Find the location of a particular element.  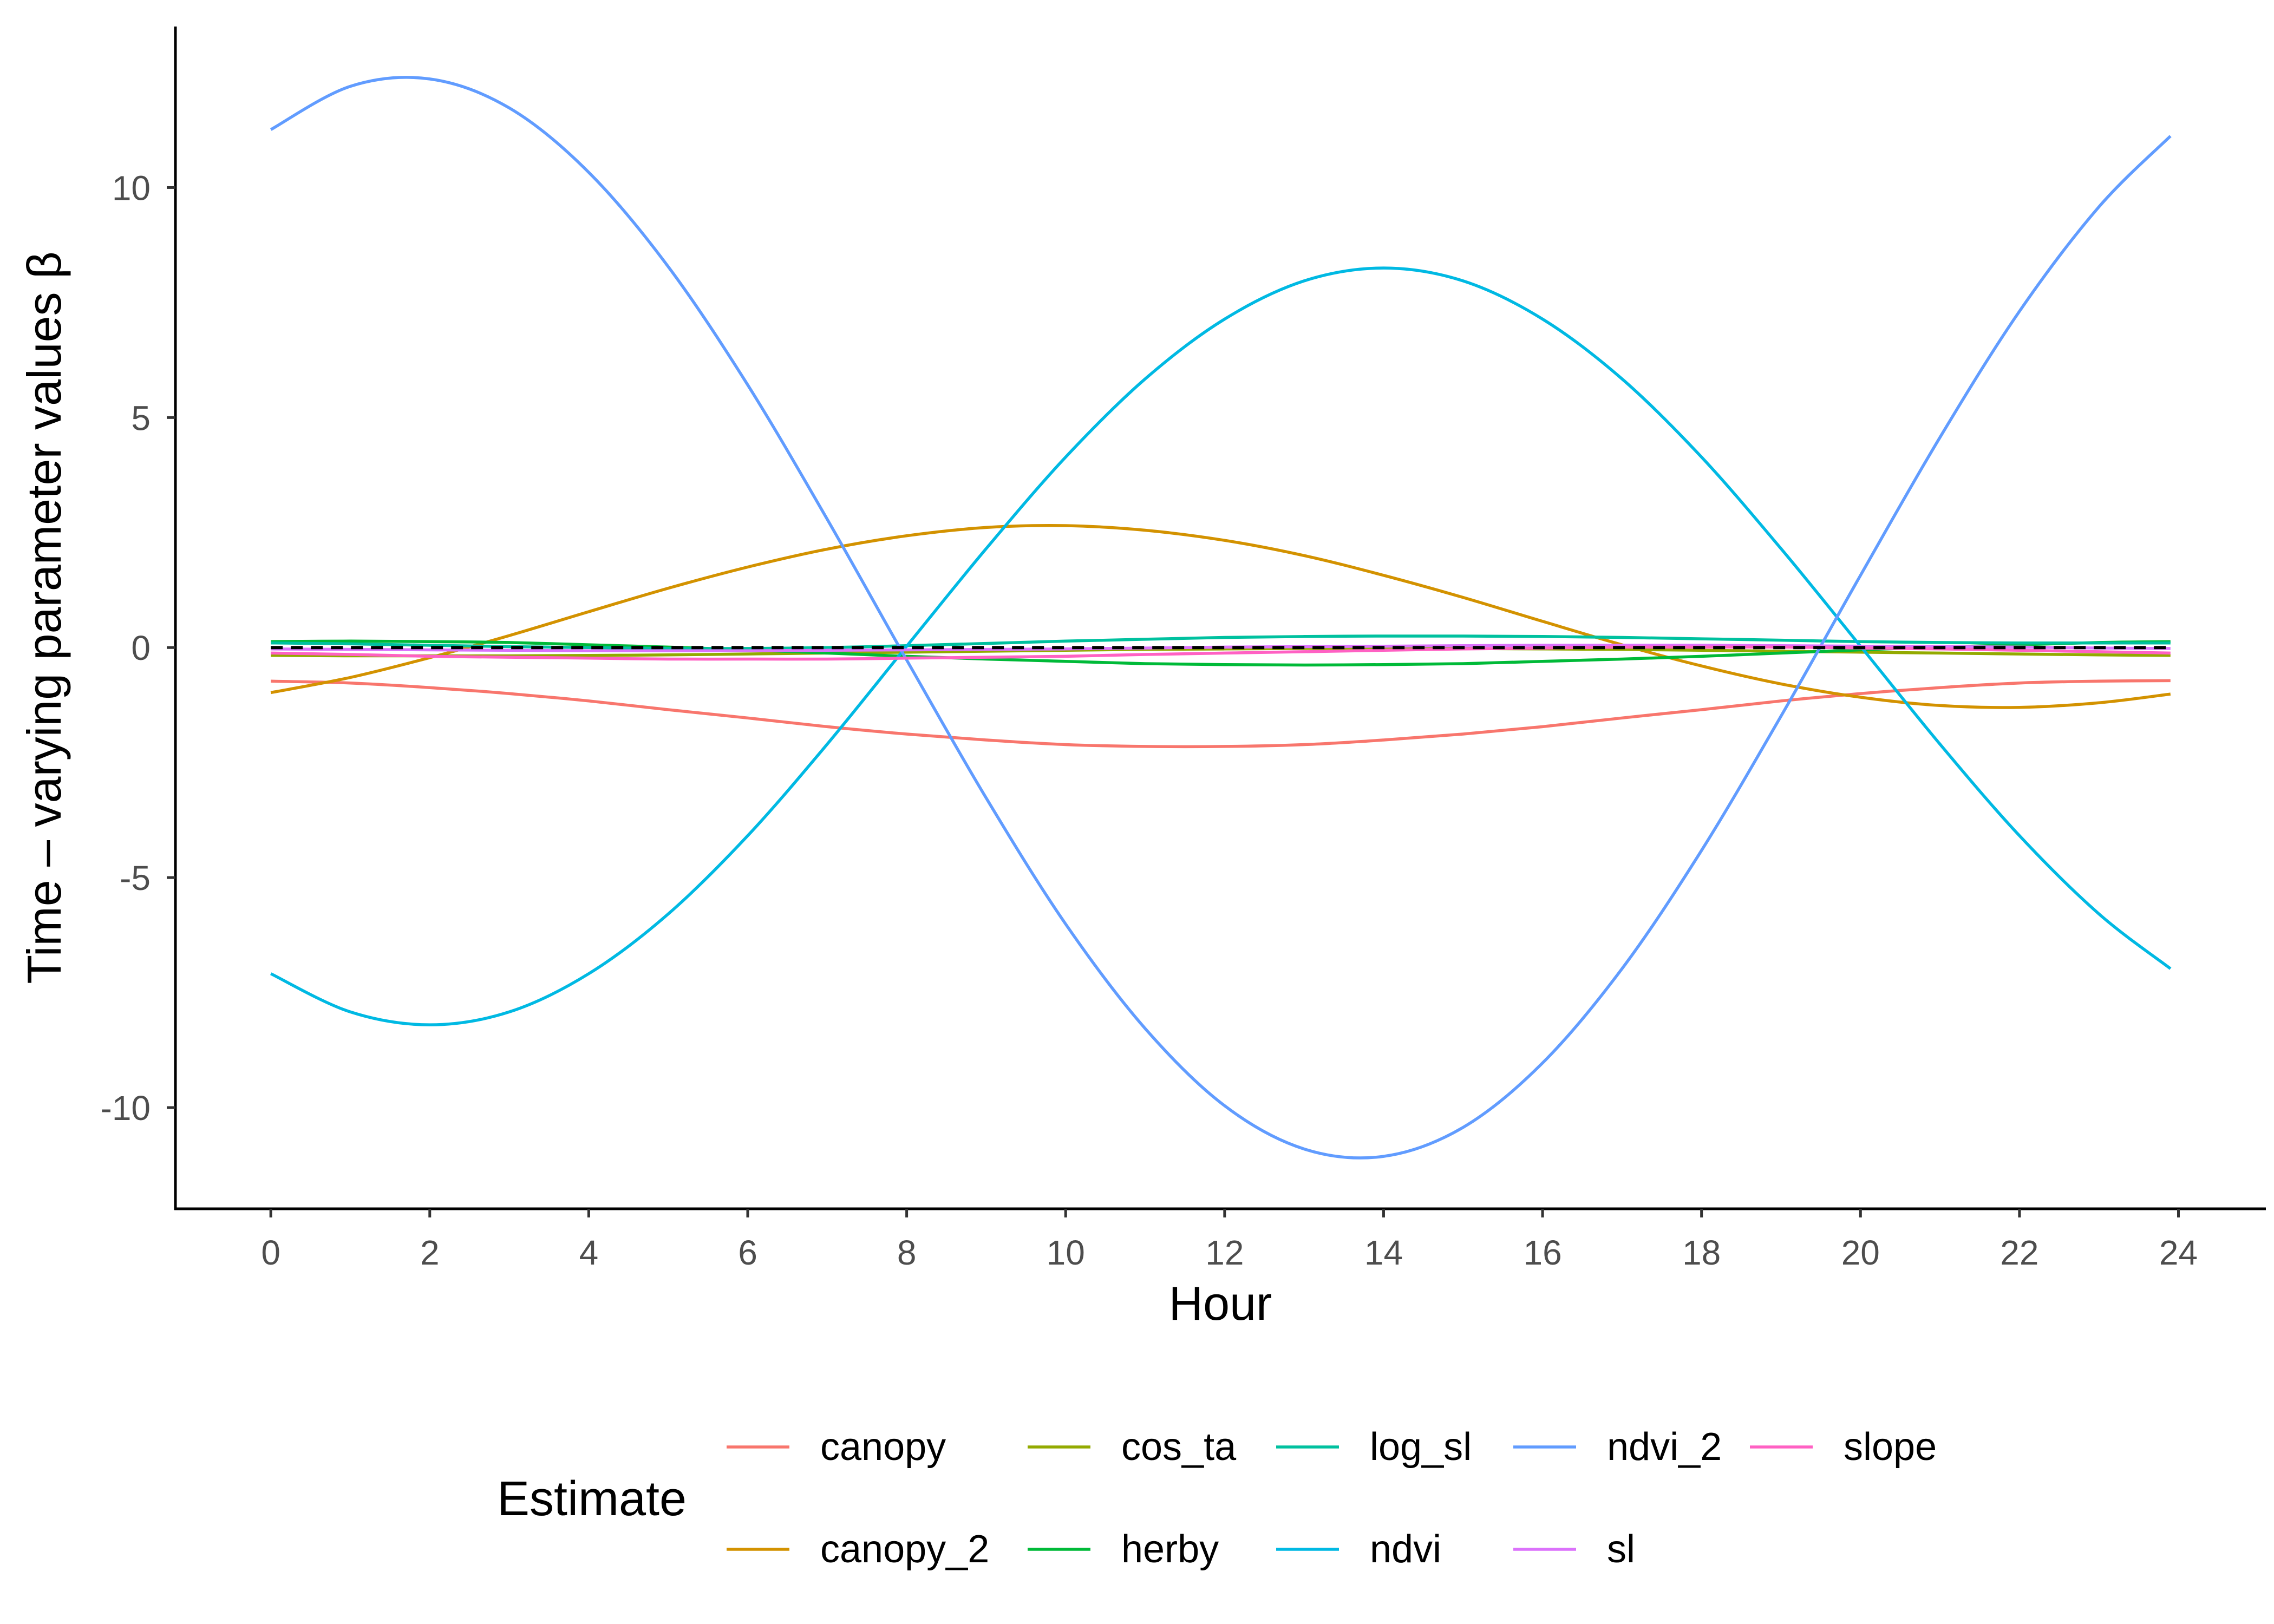

legend-label: sl is located at coordinates (1621, 1549).